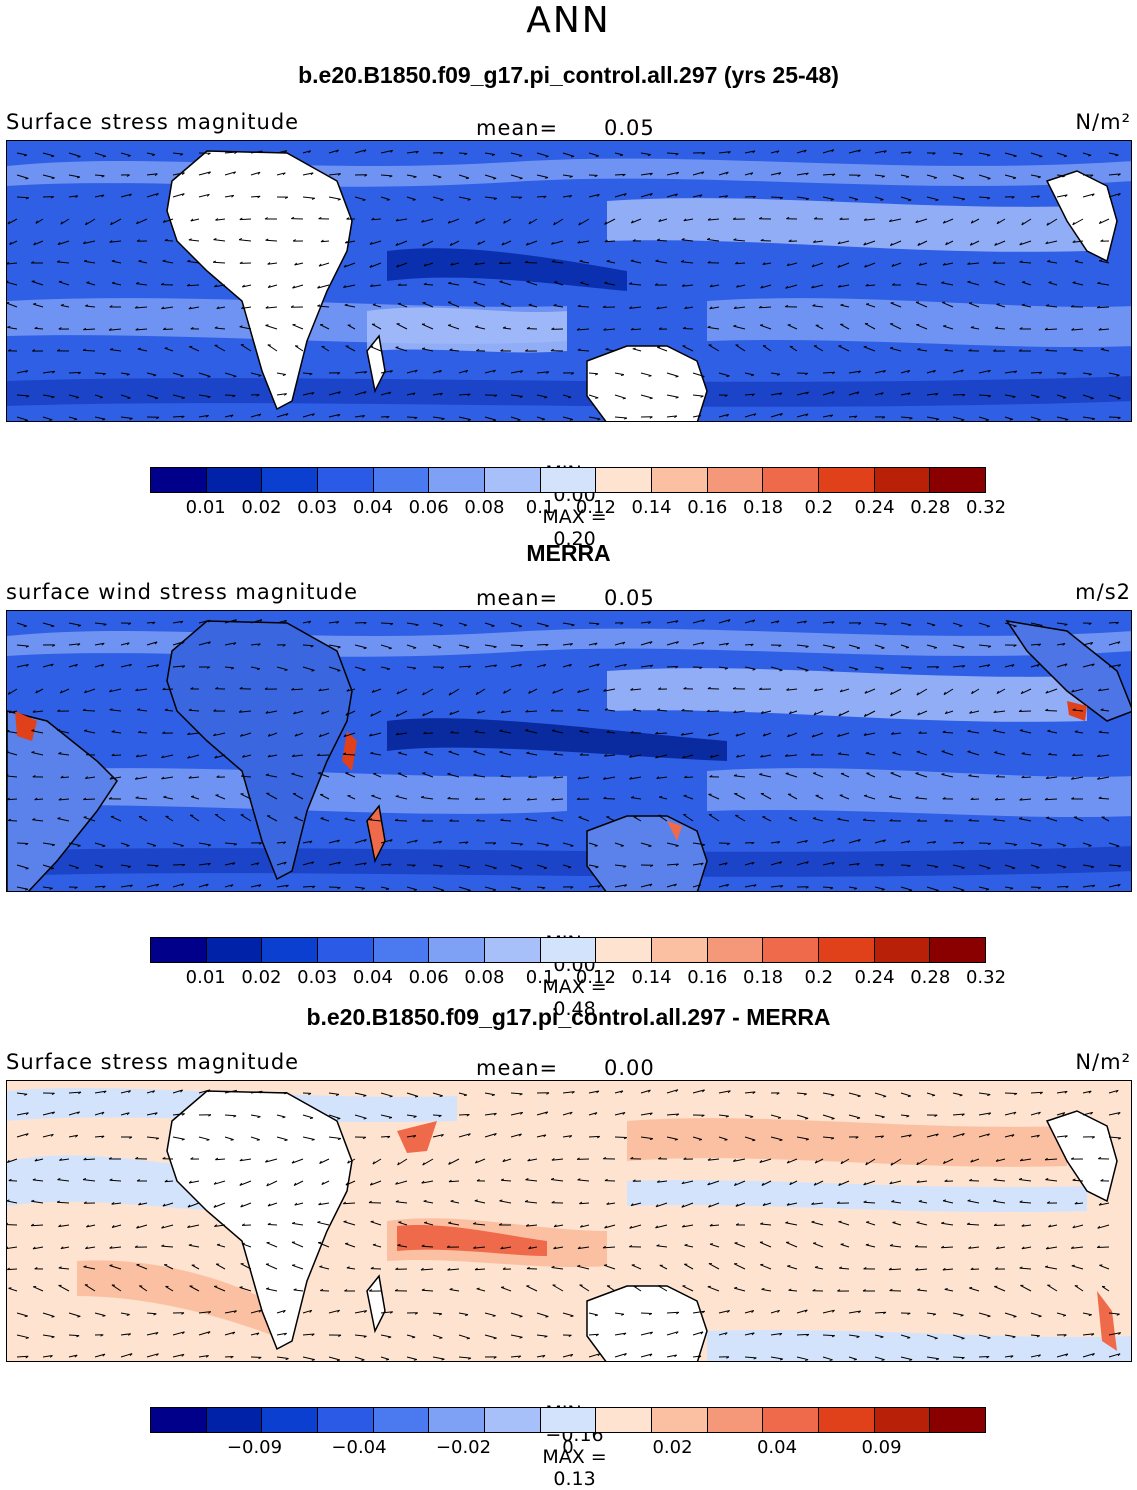 This screenshot has width=1137, height=1490. I want to click on colorbar-tick-label: 0.03, so click(317, 507).